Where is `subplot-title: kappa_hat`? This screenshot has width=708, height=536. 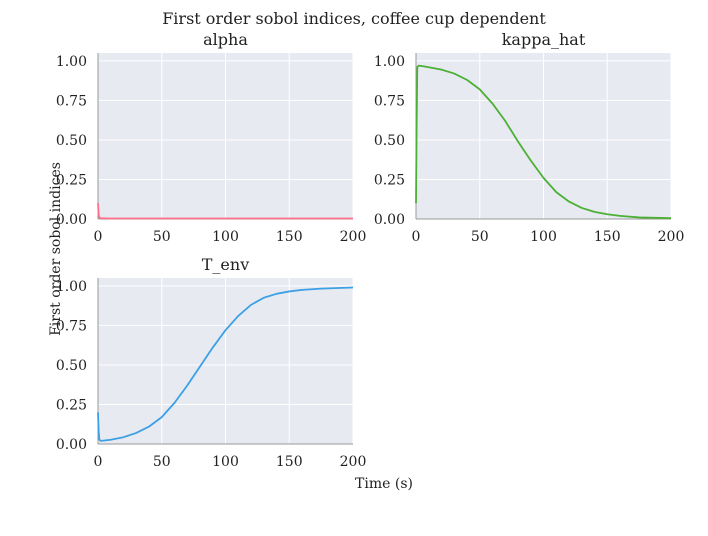
subplot-title: kappa_hat is located at coordinates (544, 39).